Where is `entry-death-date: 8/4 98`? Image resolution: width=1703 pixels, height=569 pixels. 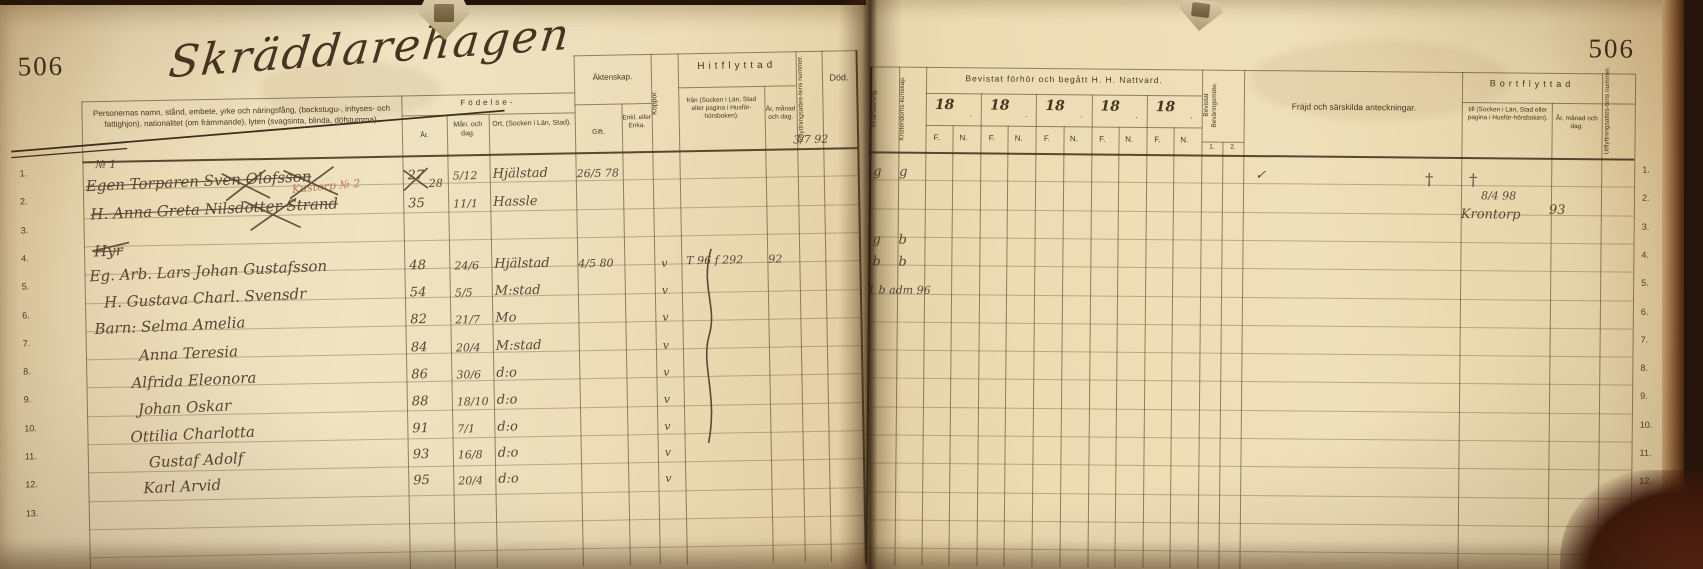 entry-death-date: 8/4 98 is located at coordinates (1498, 196).